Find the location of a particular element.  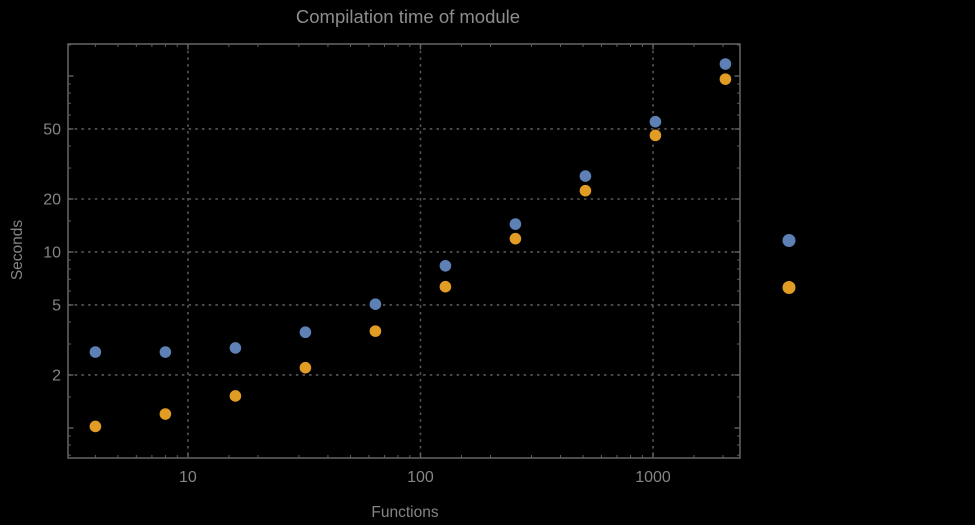

x-tick-labels: 10 100 1000 is located at coordinates (425, 477).